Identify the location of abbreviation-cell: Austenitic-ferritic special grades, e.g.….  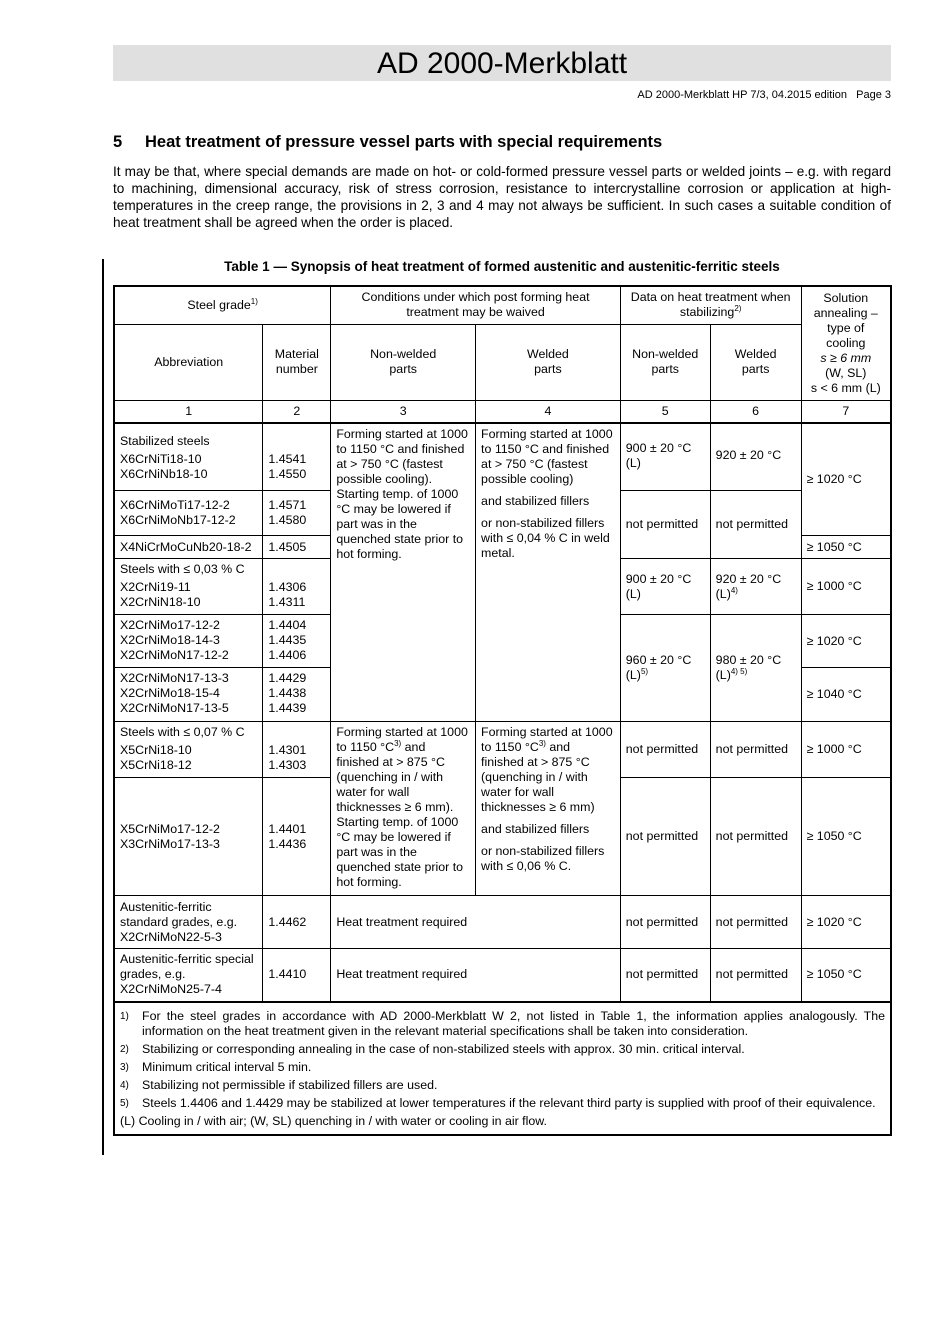
(188, 975).